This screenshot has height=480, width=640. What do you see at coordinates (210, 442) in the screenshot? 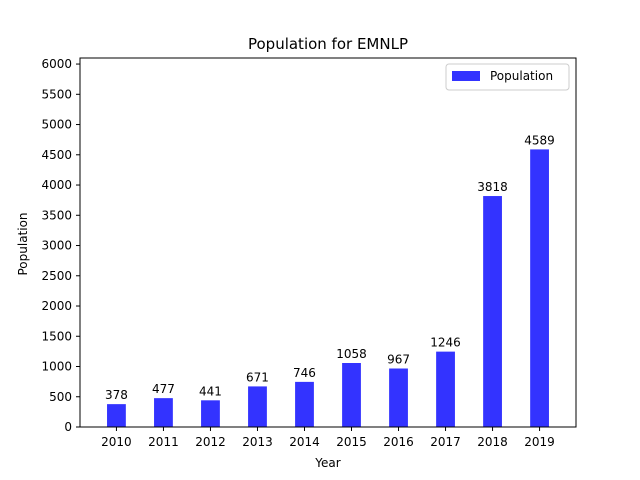
I see `x-tick-label-2012: 2012` at bounding box center [210, 442].